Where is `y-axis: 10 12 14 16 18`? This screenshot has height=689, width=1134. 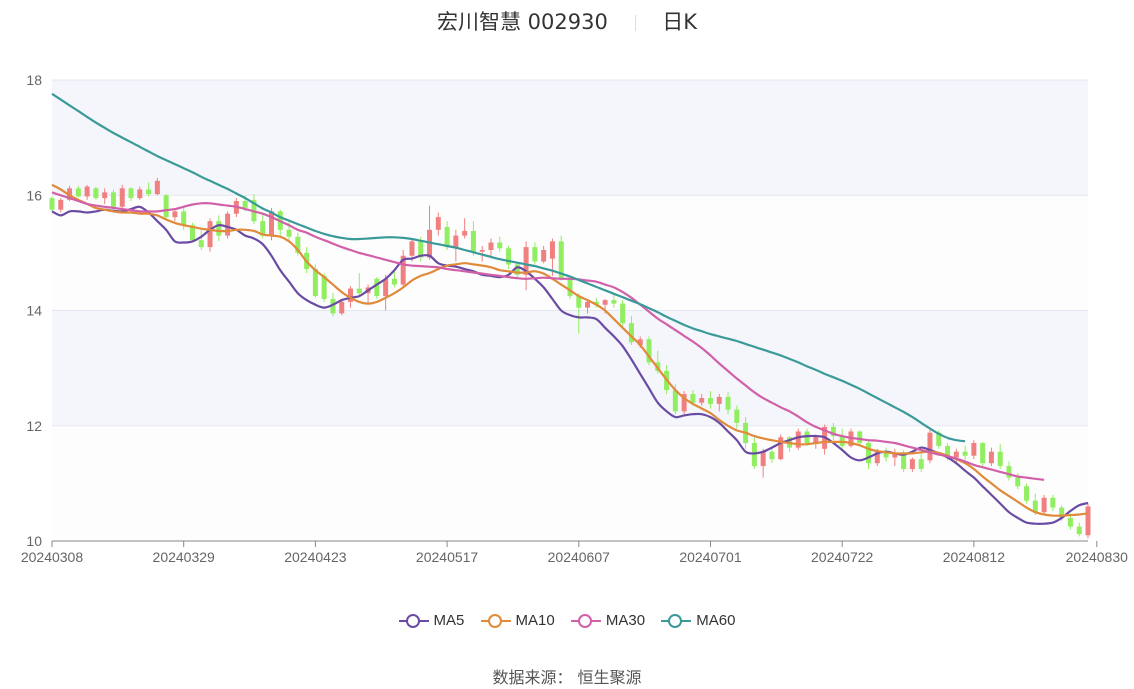
y-axis: 10 12 14 16 18 is located at coordinates (34, 310).